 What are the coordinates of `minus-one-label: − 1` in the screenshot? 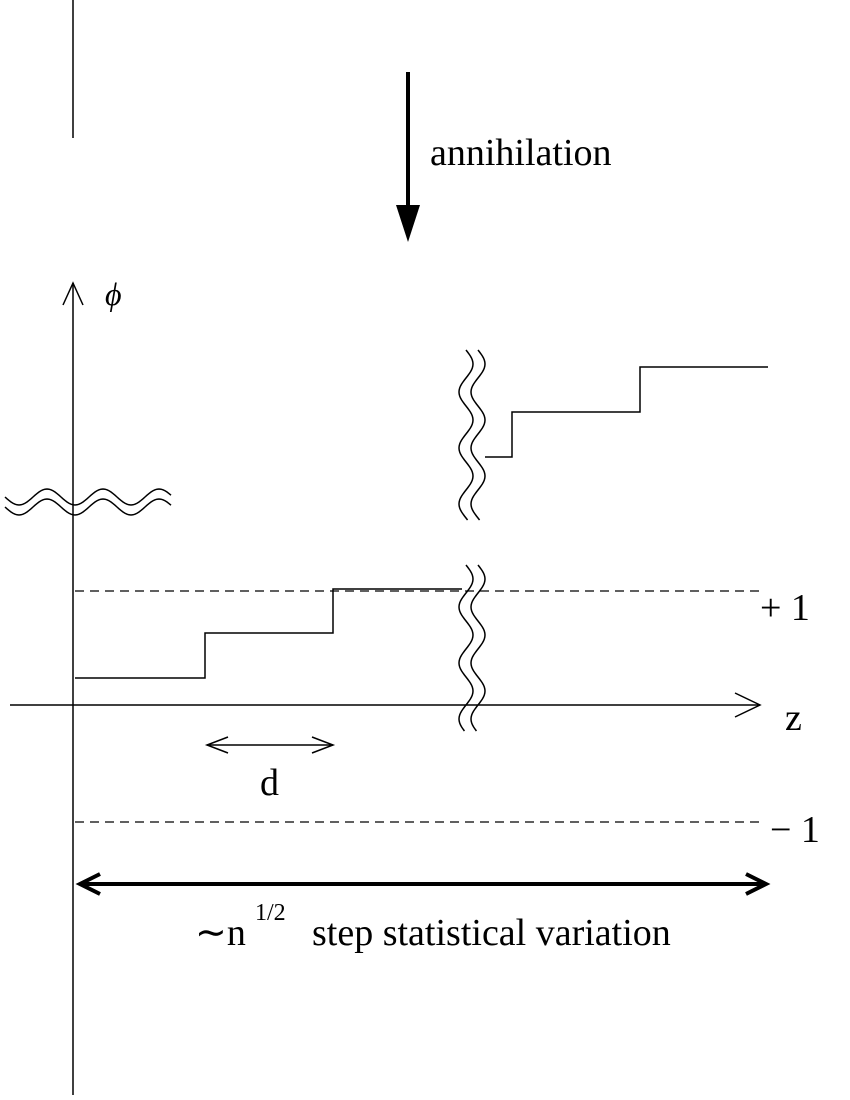 It's located at (795, 830).